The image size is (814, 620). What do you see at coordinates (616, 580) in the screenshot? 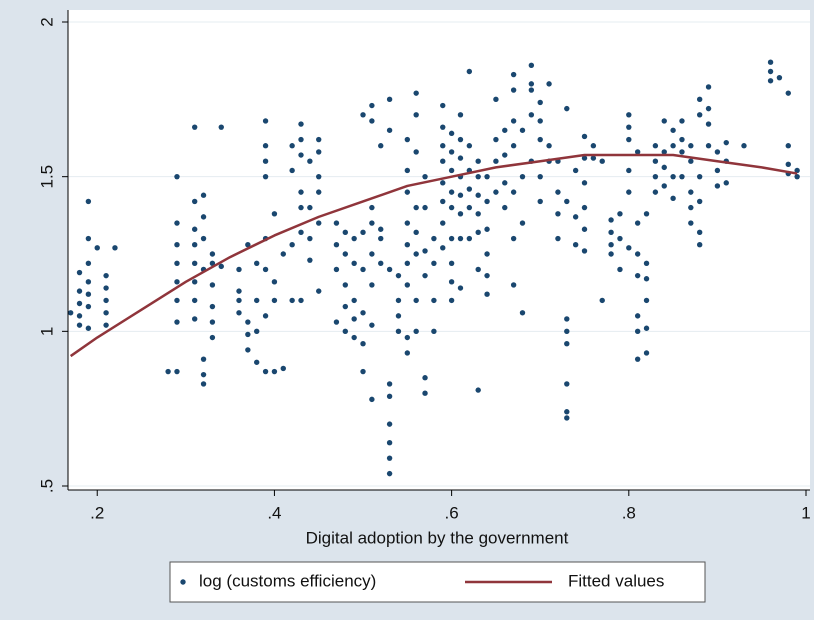
I see `legend-label: Fitted values` at bounding box center [616, 580].